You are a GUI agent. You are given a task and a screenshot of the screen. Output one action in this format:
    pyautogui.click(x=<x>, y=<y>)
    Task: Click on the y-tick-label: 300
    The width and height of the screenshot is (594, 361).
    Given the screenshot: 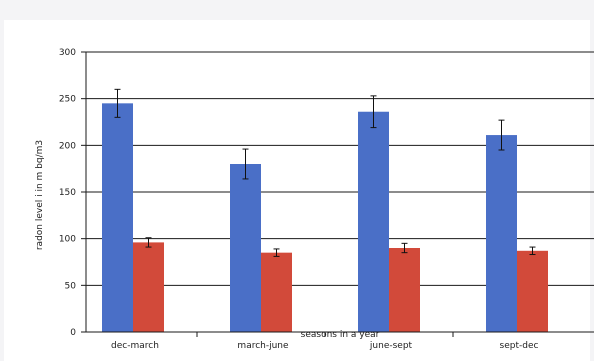 What is the action you would take?
    pyautogui.click(x=67, y=53)
    